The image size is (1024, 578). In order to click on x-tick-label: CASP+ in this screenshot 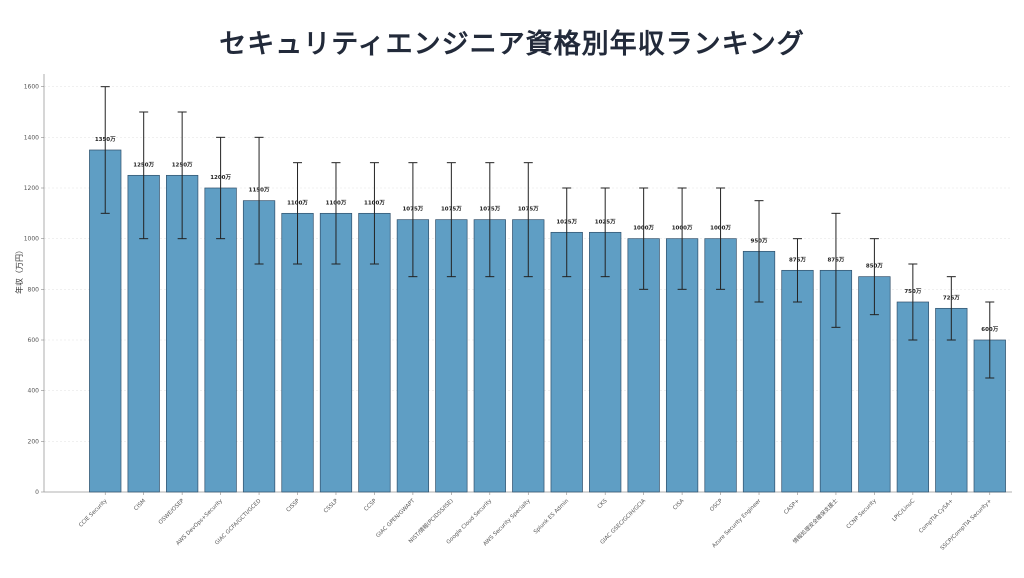, I will do `click(792, 507)`.